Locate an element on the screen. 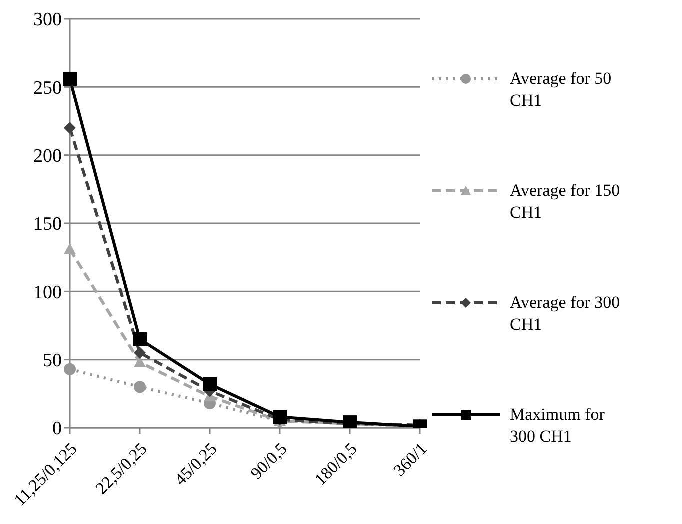 The image size is (682, 524). legend-label: Average for 50 CH1 is located at coordinates (561, 90).